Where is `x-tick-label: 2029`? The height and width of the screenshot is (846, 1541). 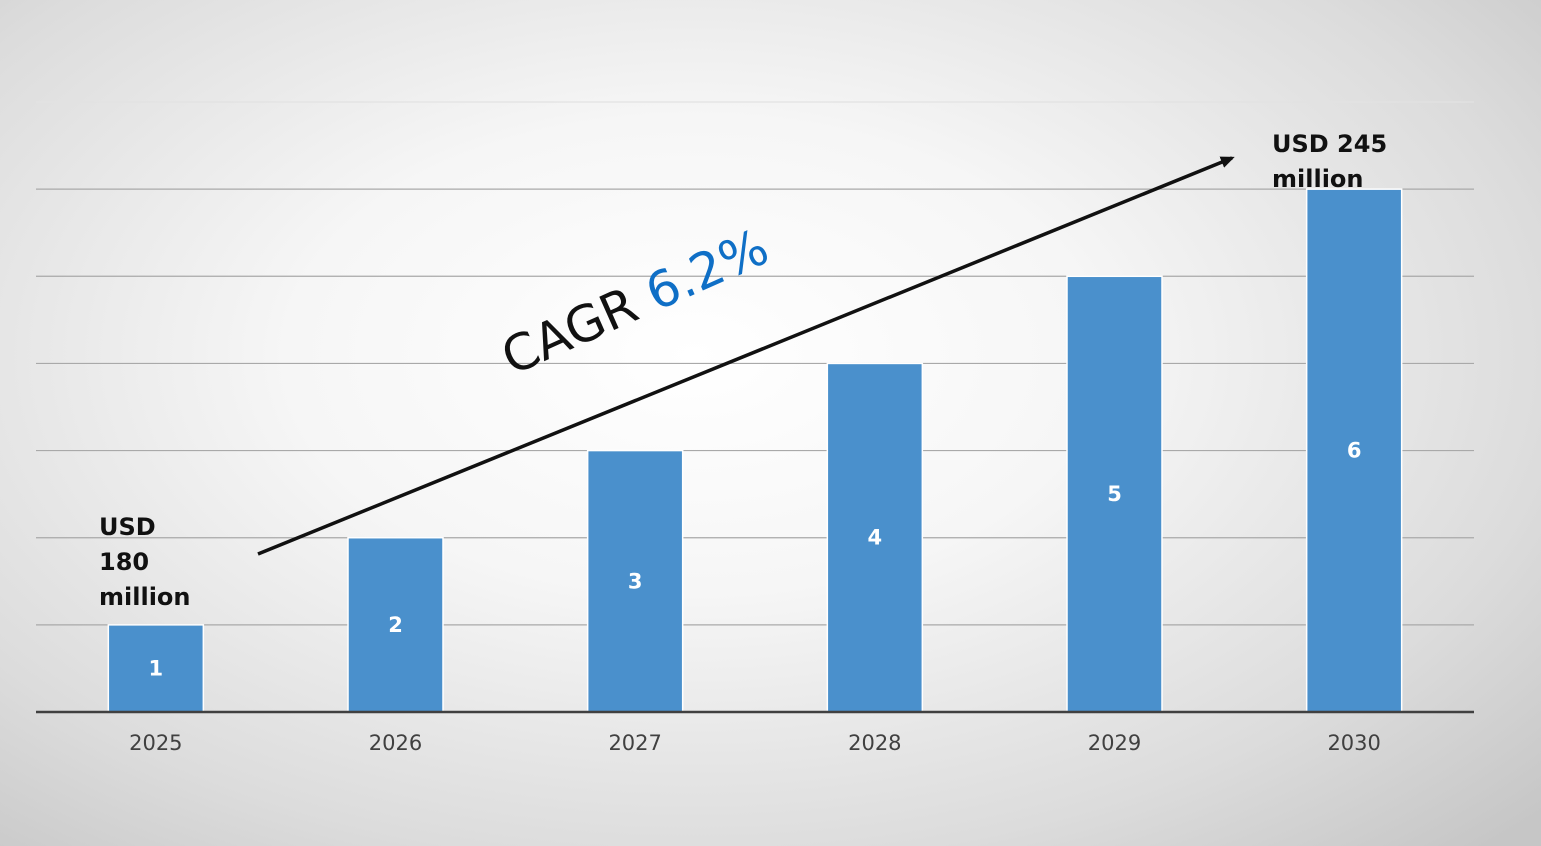
x-tick-label: 2029 is located at coordinates (1114, 743).